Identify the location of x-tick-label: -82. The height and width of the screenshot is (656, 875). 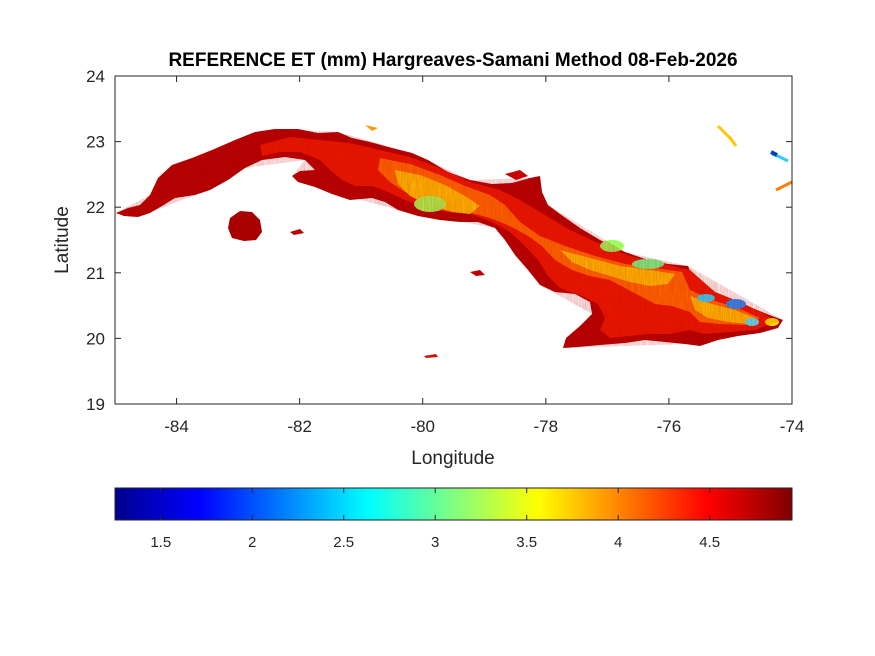
(299, 426).